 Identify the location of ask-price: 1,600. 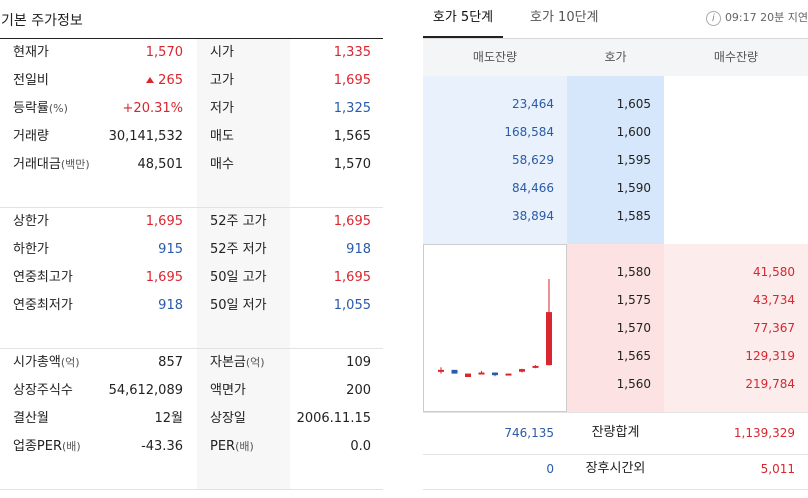
(633, 132).